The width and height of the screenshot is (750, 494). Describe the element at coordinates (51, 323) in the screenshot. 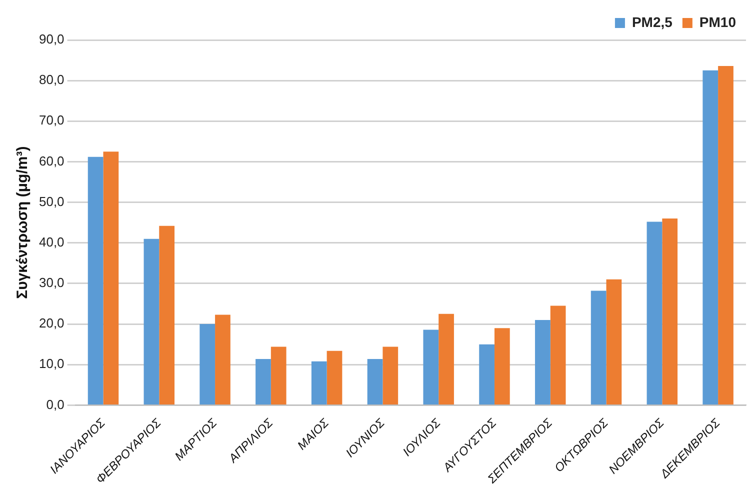

I see `y-tick-label: 20,0` at that location.